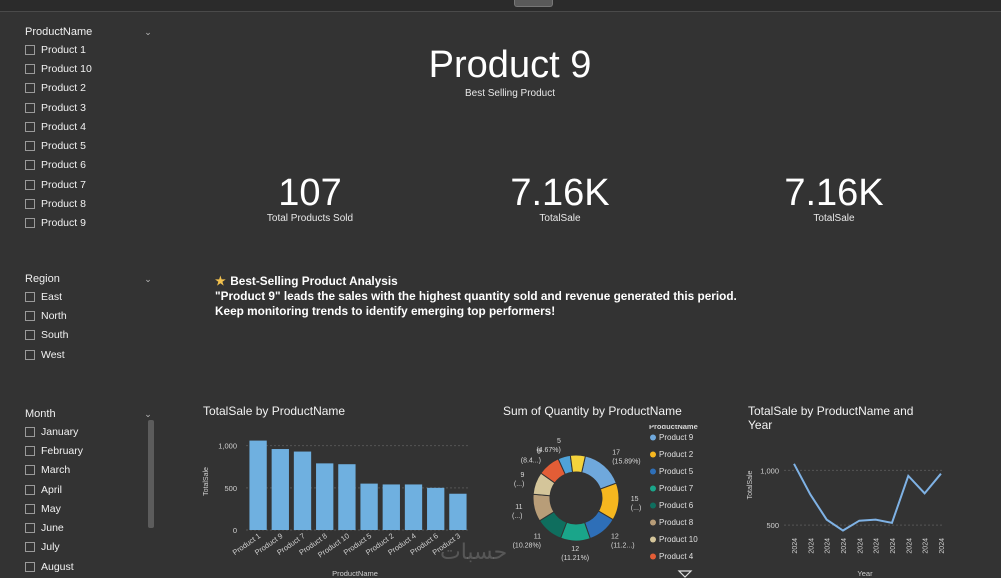 Image resolution: width=1001 pixels, height=578 pixels. I want to click on month-slicer-item: June, so click(89, 527).